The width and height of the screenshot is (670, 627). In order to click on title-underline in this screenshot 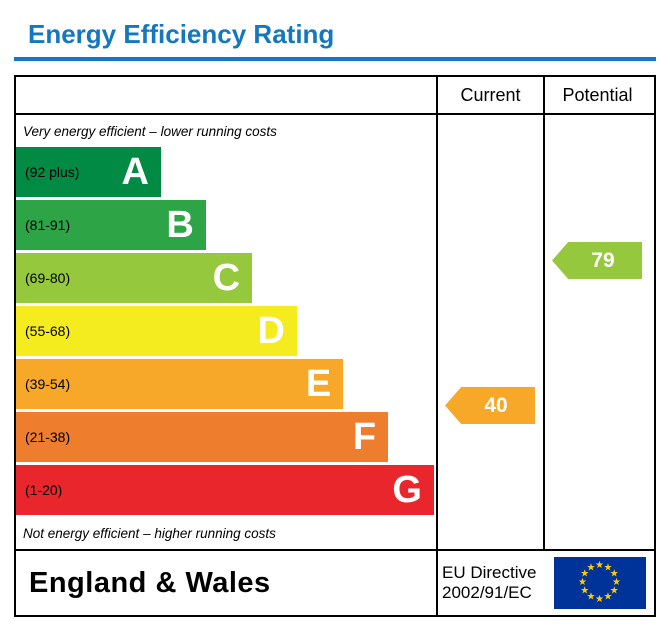, I will do `click(335, 59)`.